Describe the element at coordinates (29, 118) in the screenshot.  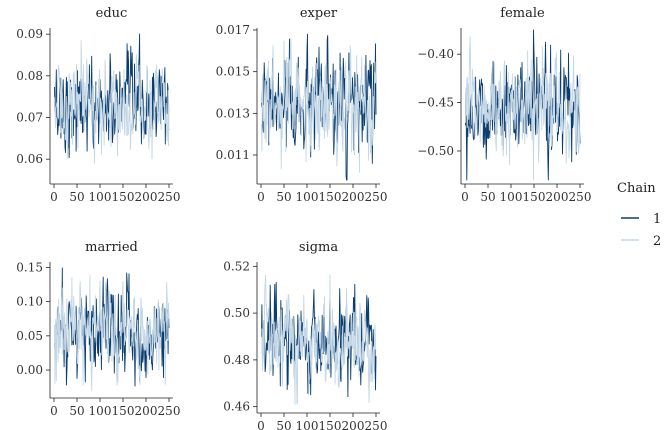
I see `y-tick-label: 0.07` at that location.